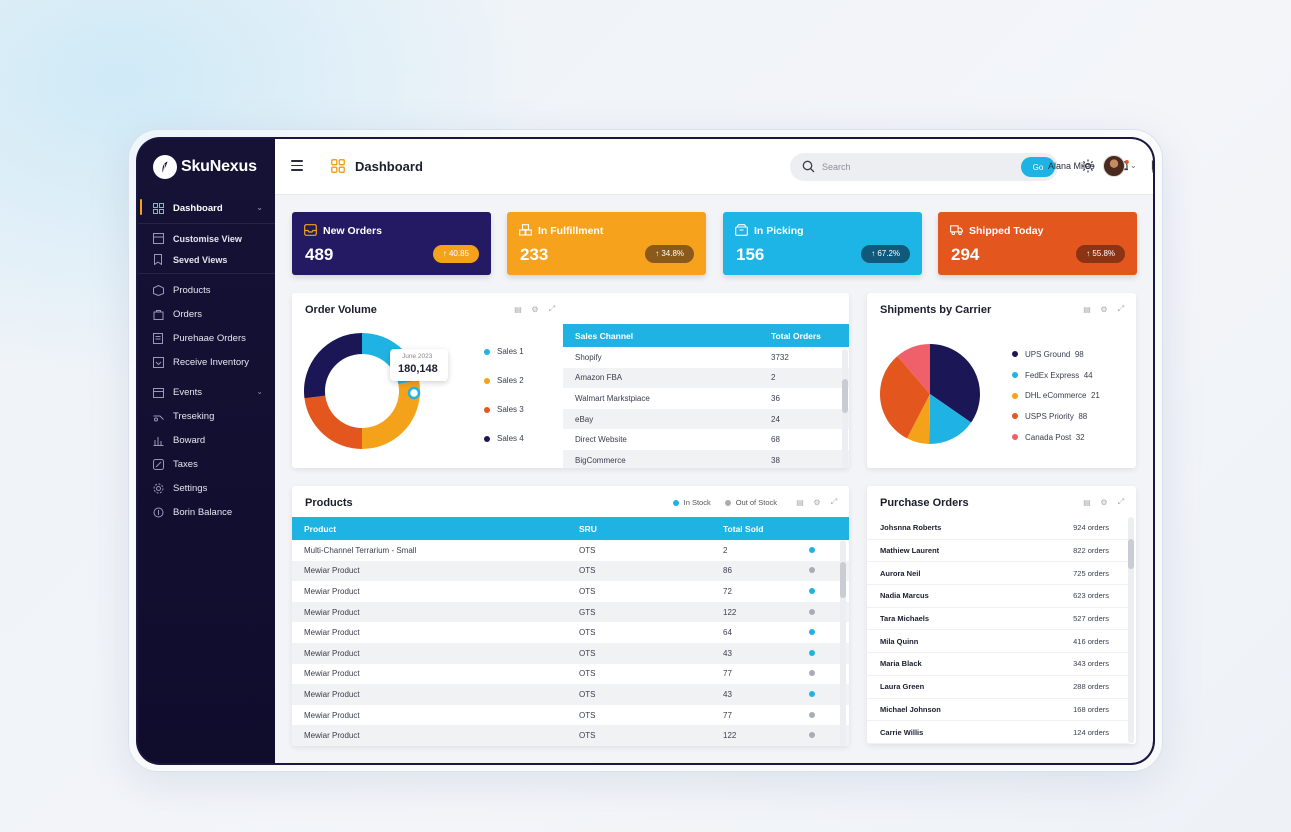  What do you see at coordinates (775, 440) in the screenshot?
I see `table-cell: 68` at bounding box center [775, 440].